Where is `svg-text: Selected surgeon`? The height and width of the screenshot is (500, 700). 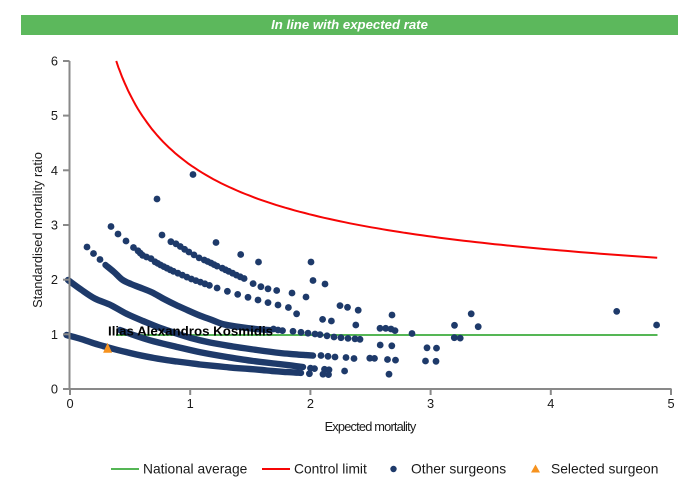 svg-text: Selected surgeon is located at coordinates (604, 469).